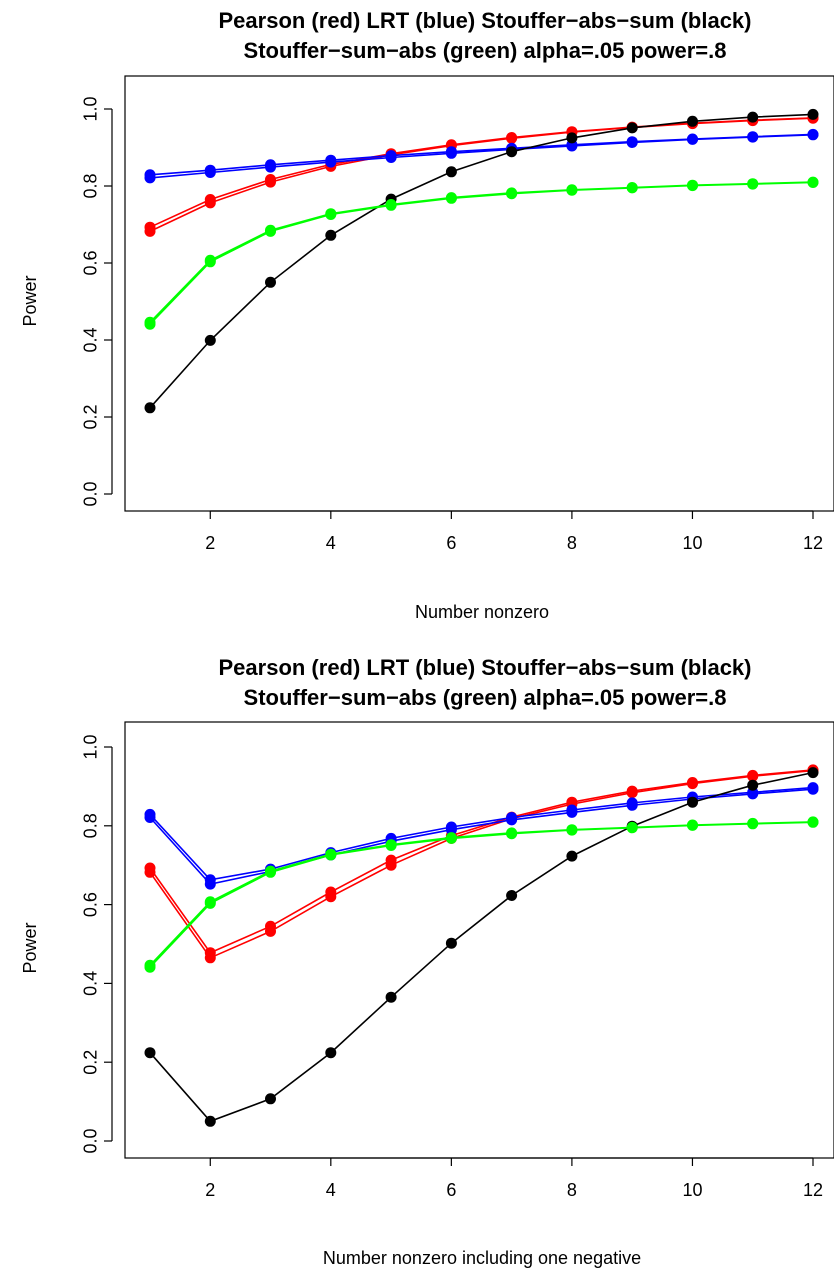 The height and width of the screenshot is (1275, 834). Describe the element at coordinates (514, 1178) in the screenshot. I see `x-axis-bottom: 2 4 6 8 10 12` at that location.